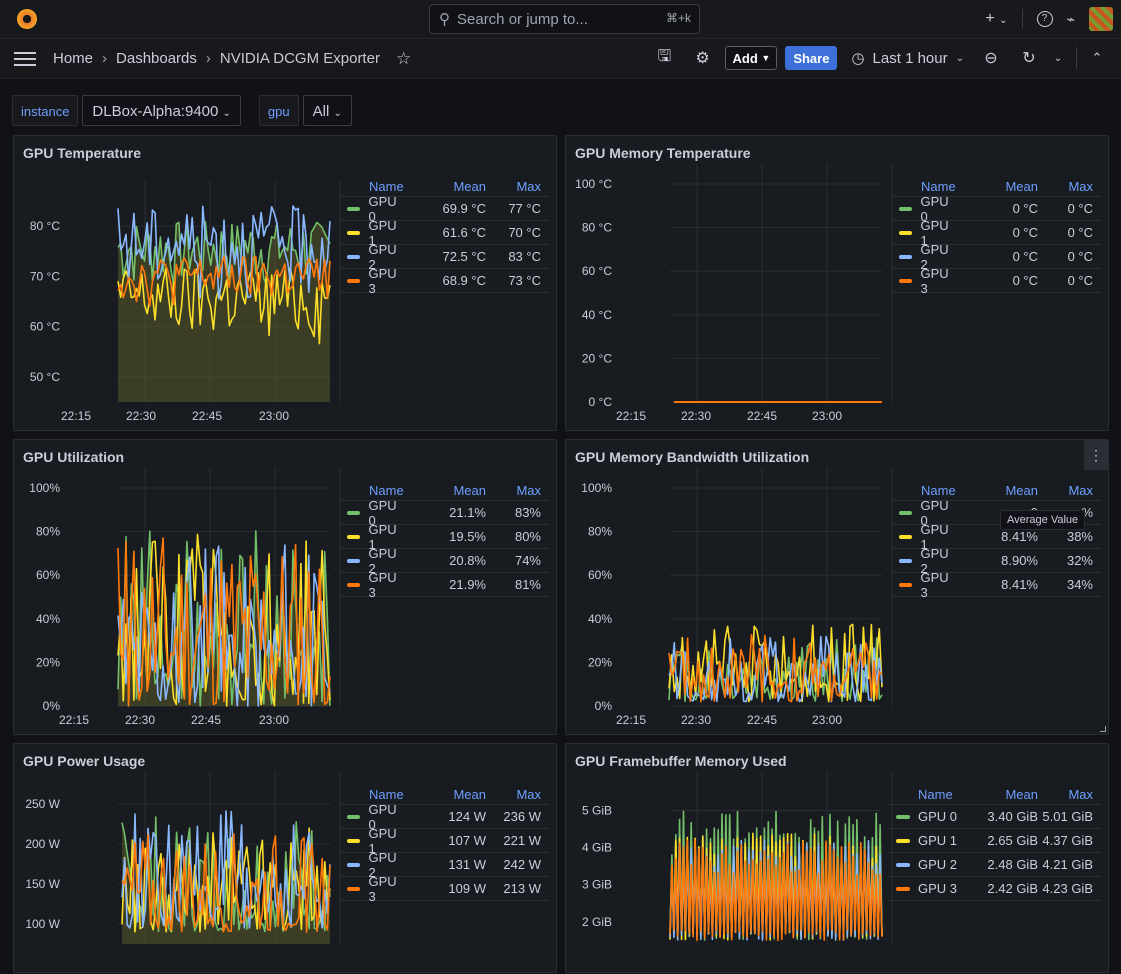  What do you see at coordinates (52, 706) in the screenshot?
I see `y-tick-label: 0%` at bounding box center [52, 706].